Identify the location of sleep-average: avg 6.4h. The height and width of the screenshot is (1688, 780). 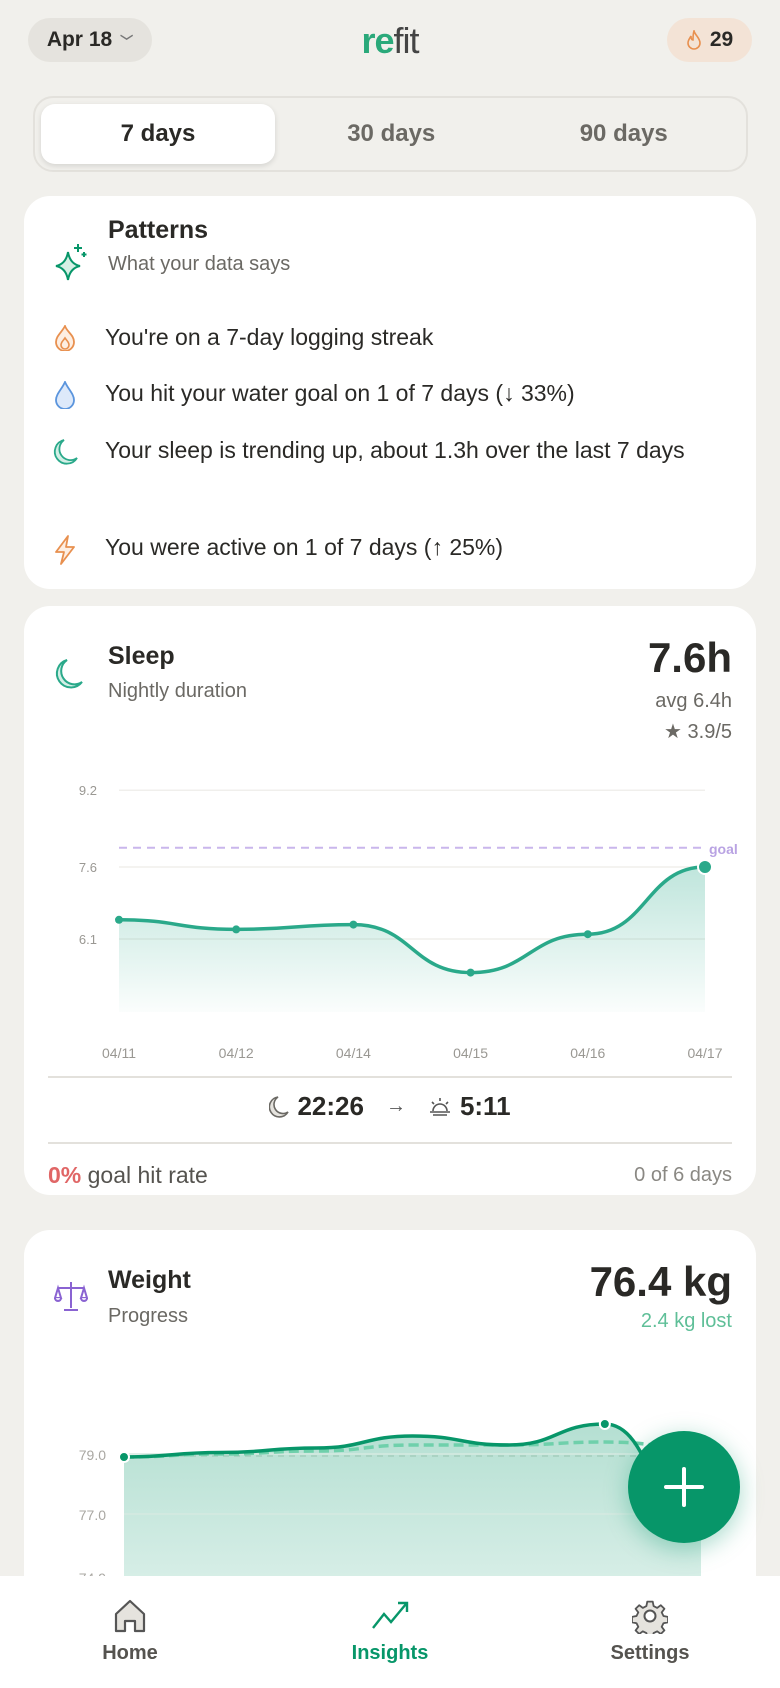
(693, 701).